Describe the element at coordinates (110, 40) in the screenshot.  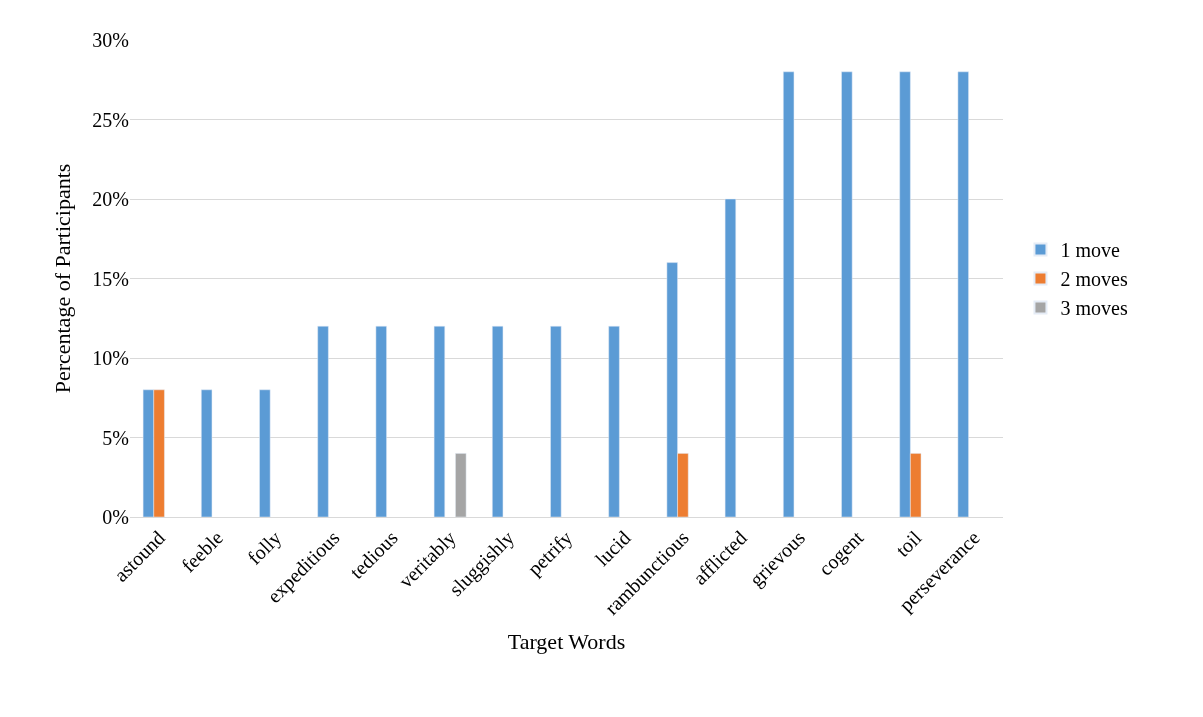
I see `y-tick-label: 30%` at that location.